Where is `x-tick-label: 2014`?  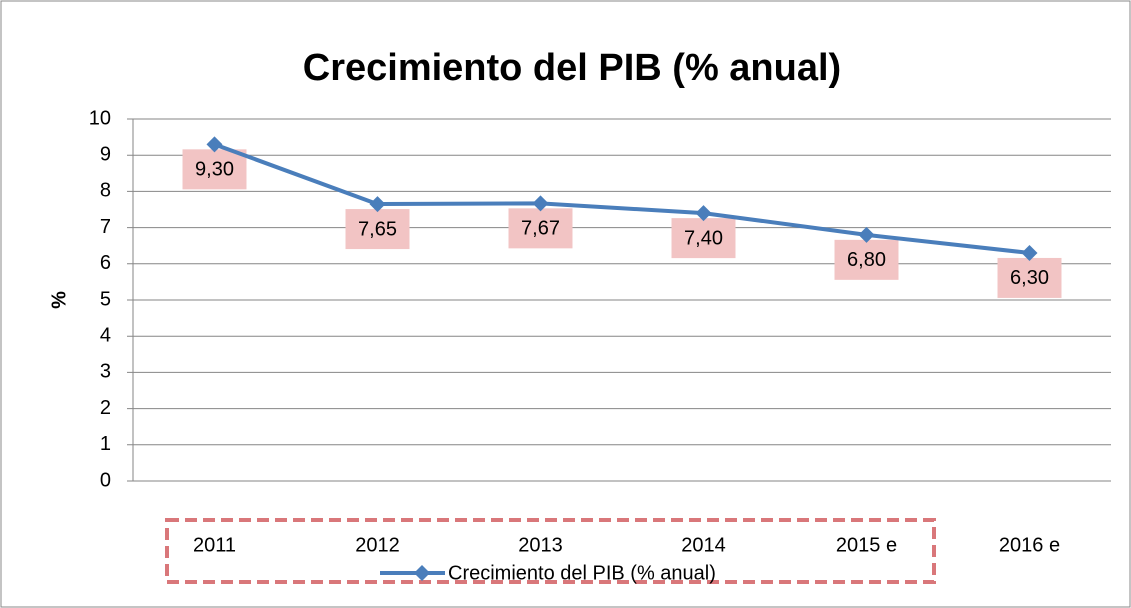 x-tick-label: 2014 is located at coordinates (703, 545).